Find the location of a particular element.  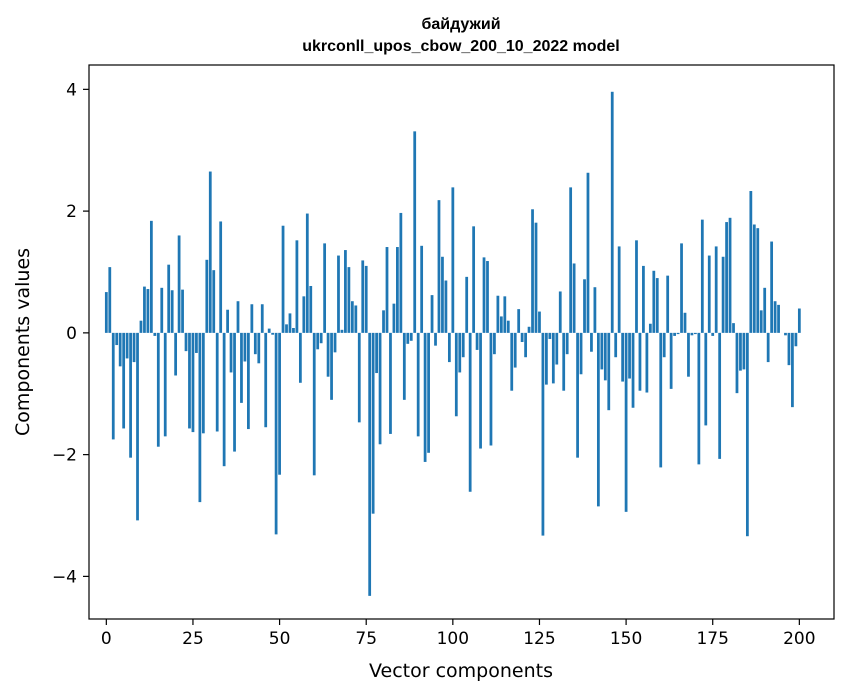

y-tick-label: 0 is located at coordinates (71, 334).